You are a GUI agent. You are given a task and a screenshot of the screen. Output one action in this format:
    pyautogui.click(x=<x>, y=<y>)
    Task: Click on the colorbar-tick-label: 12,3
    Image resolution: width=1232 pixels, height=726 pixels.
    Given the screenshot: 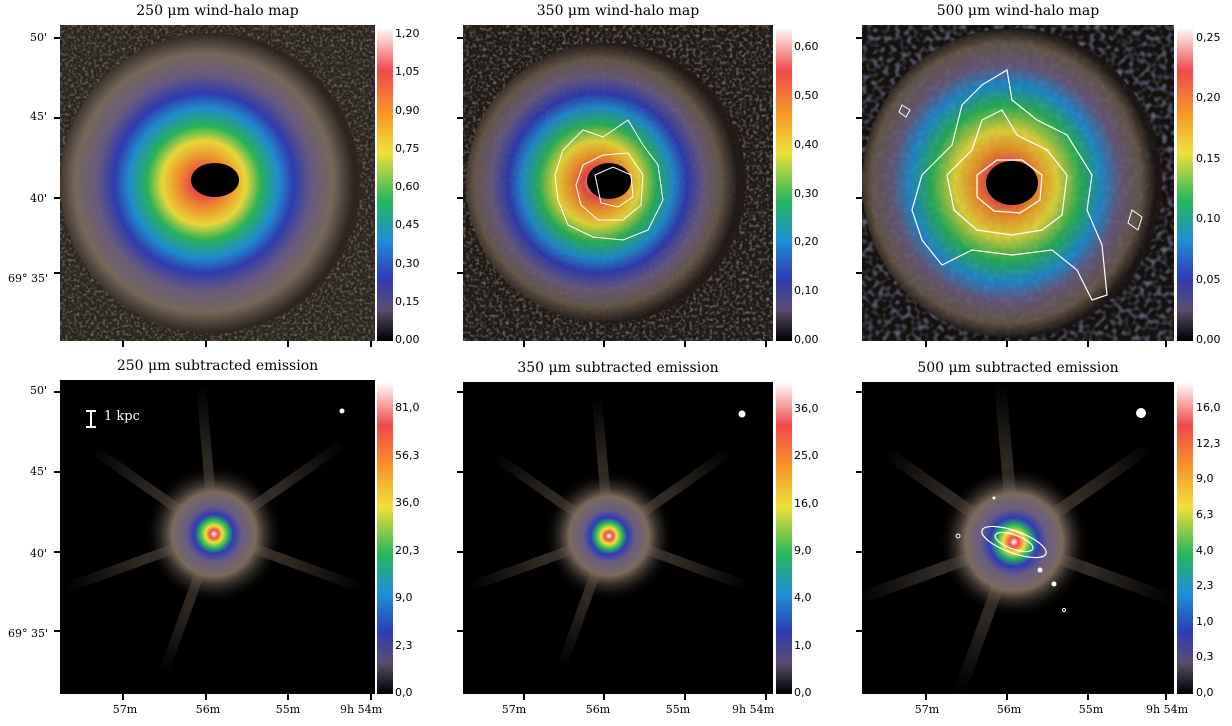 What is the action you would take?
    pyautogui.click(x=1208, y=443)
    